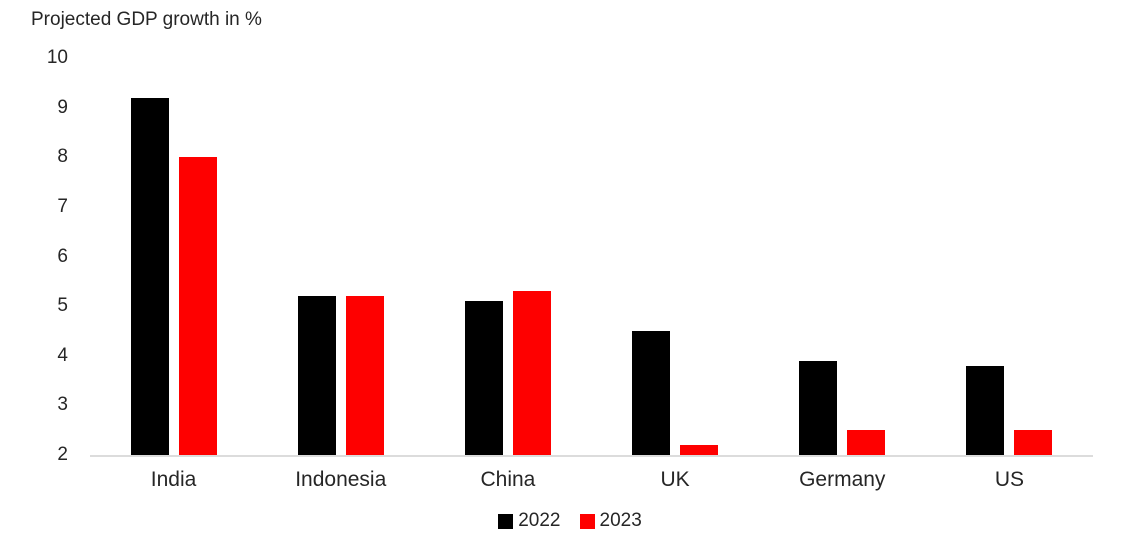 This screenshot has width=1140, height=543. What do you see at coordinates (591, 456) in the screenshot?
I see `x-axis-line` at bounding box center [591, 456].